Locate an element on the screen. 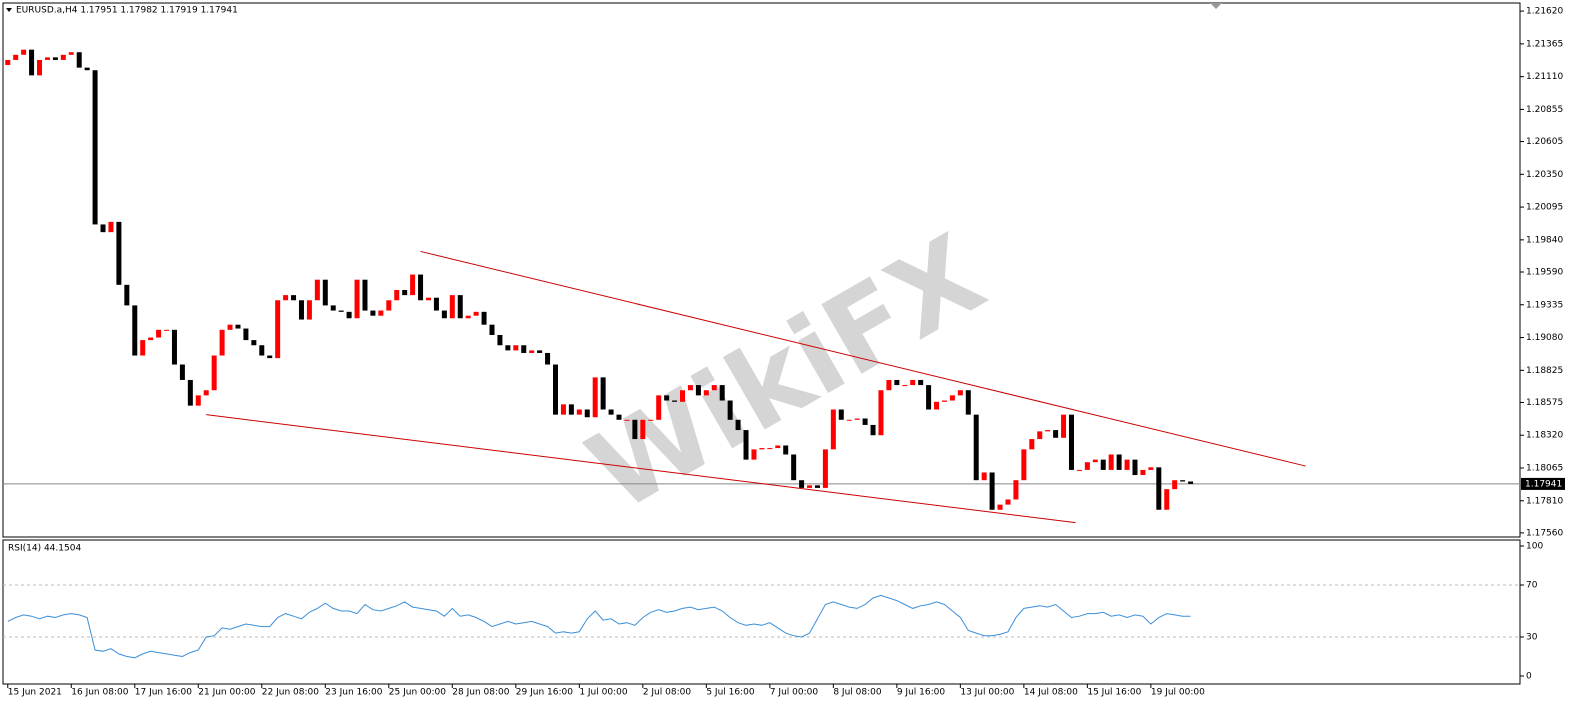  x-tick-label: 8 Jul 08:00 is located at coordinates (857, 693).